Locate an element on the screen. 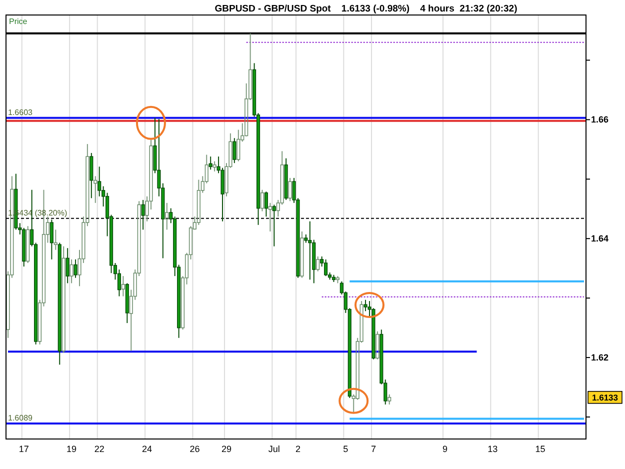 Image resolution: width=625 pixels, height=469 pixels. x-tick-label: 5 is located at coordinates (345, 449).